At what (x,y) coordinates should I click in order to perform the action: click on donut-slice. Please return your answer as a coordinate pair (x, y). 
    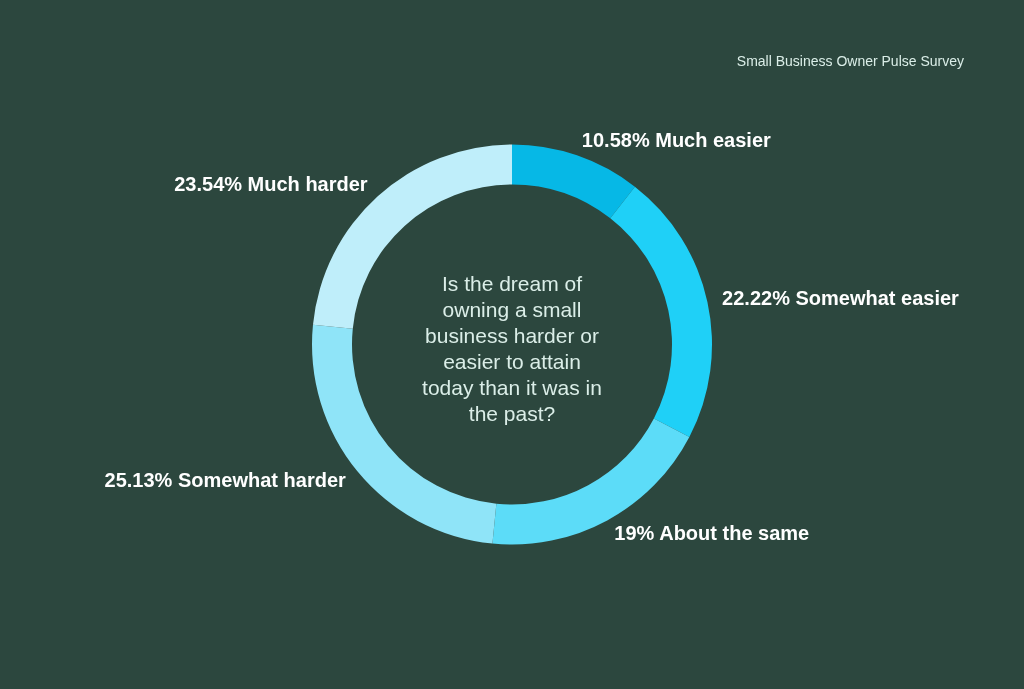
    Looking at the image, I should click on (661, 311).